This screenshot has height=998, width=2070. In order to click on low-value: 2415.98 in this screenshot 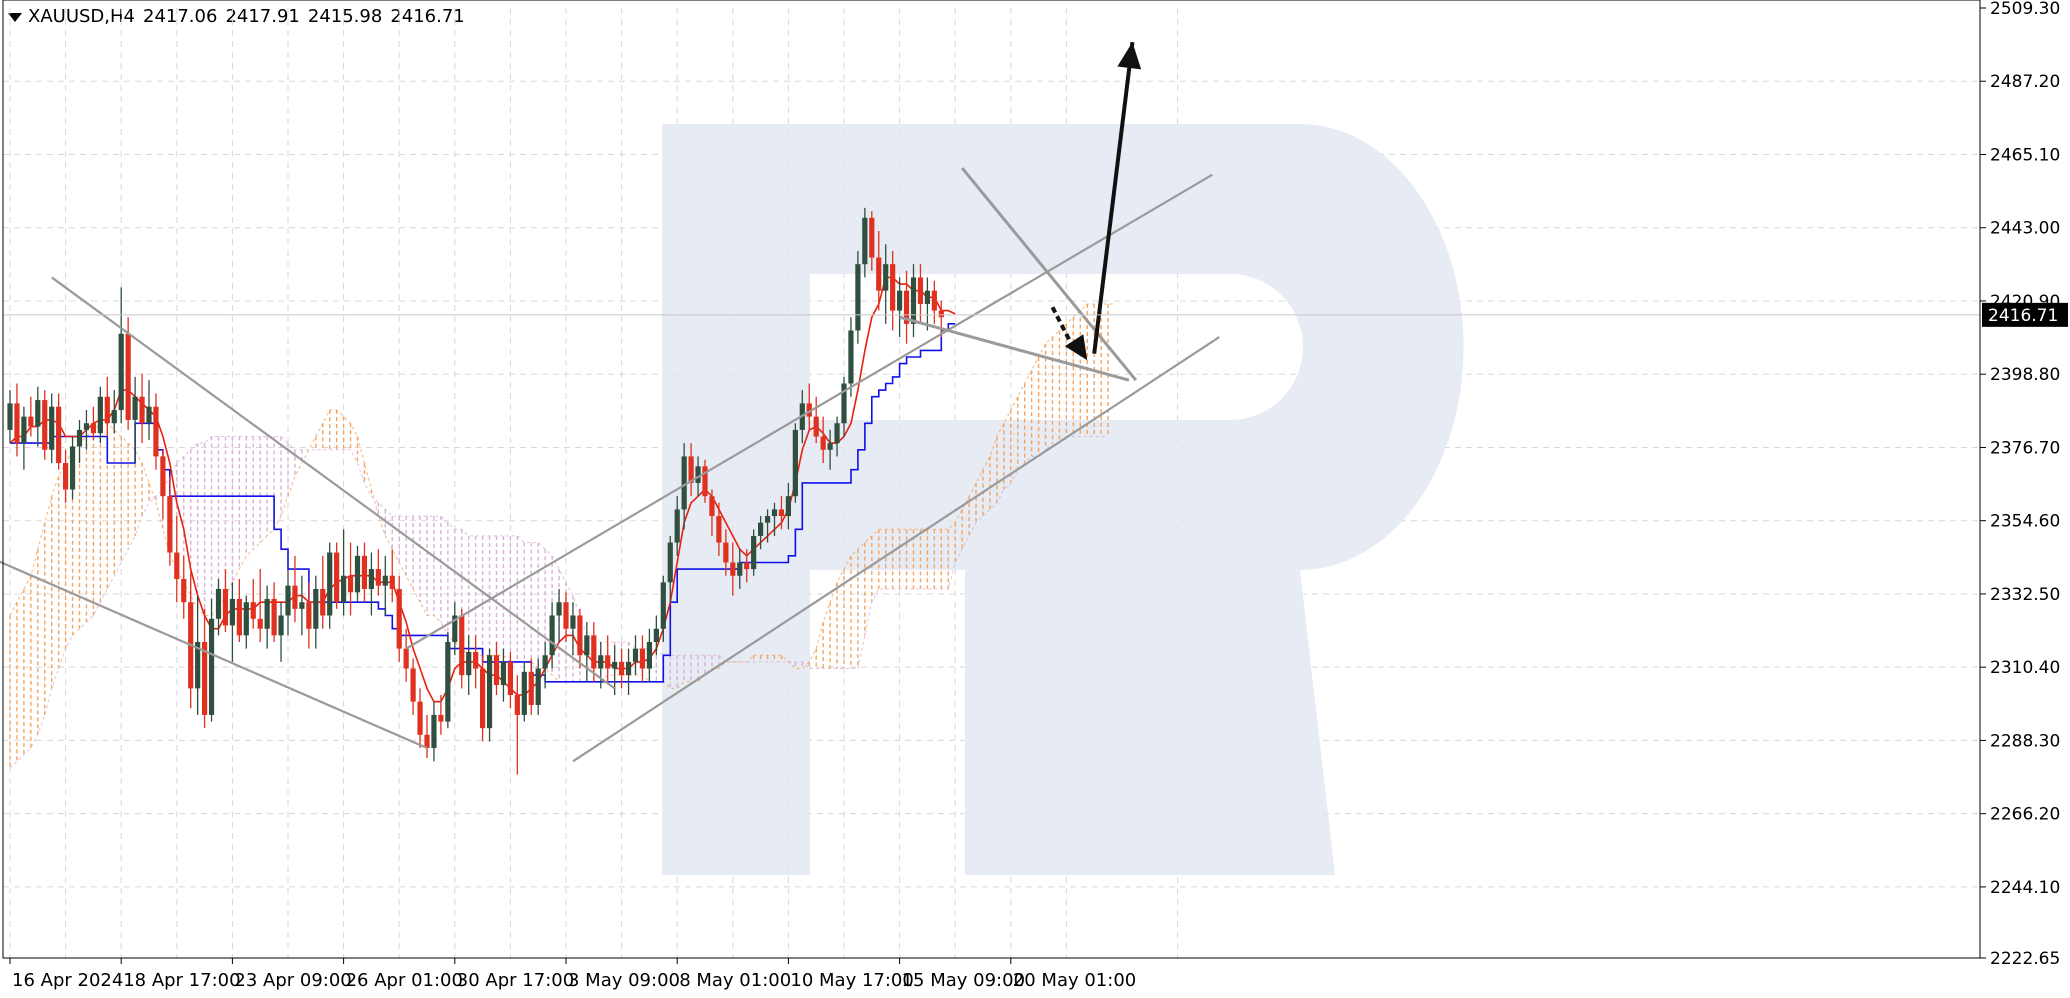, I will do `click(345, 16)`.